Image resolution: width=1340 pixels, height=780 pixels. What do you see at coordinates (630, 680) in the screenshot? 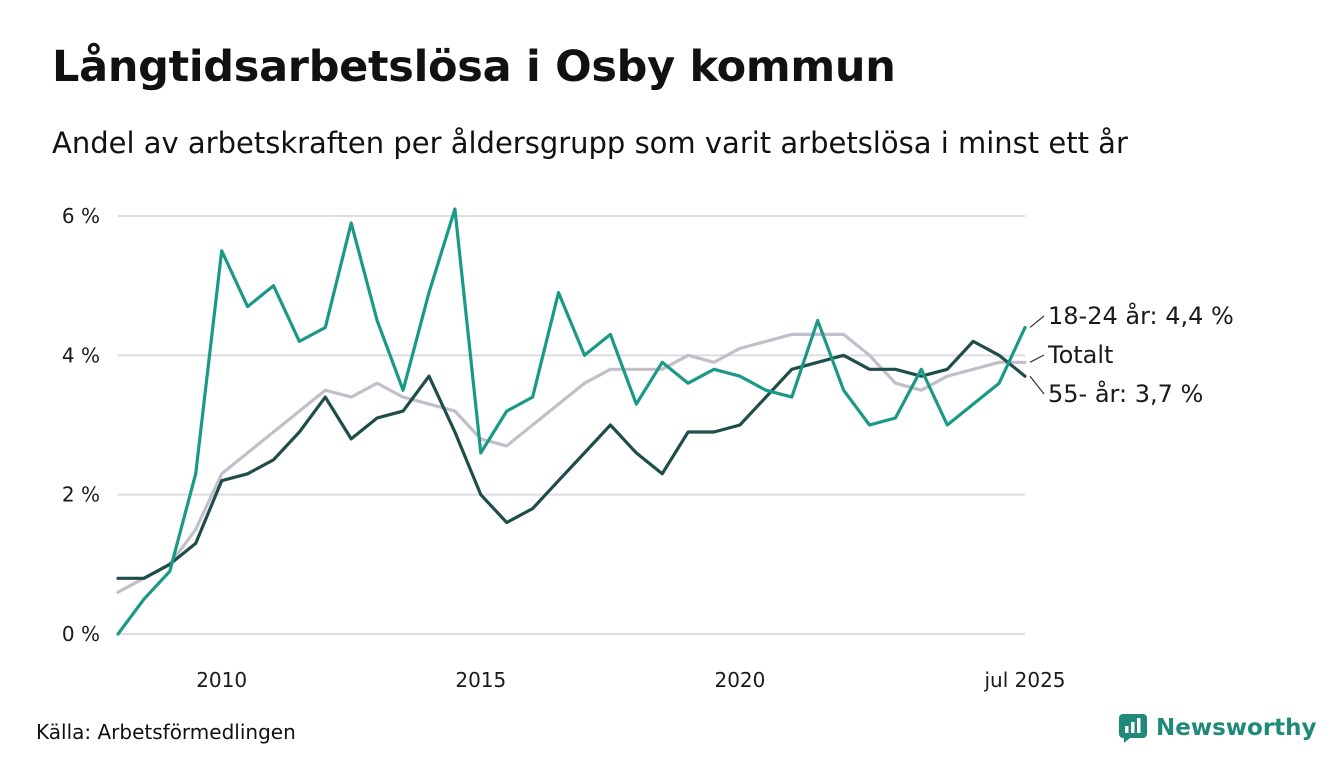
I see `x-axis: 2010 2015 2020 jul 2025` at bounding box center [630, 680].